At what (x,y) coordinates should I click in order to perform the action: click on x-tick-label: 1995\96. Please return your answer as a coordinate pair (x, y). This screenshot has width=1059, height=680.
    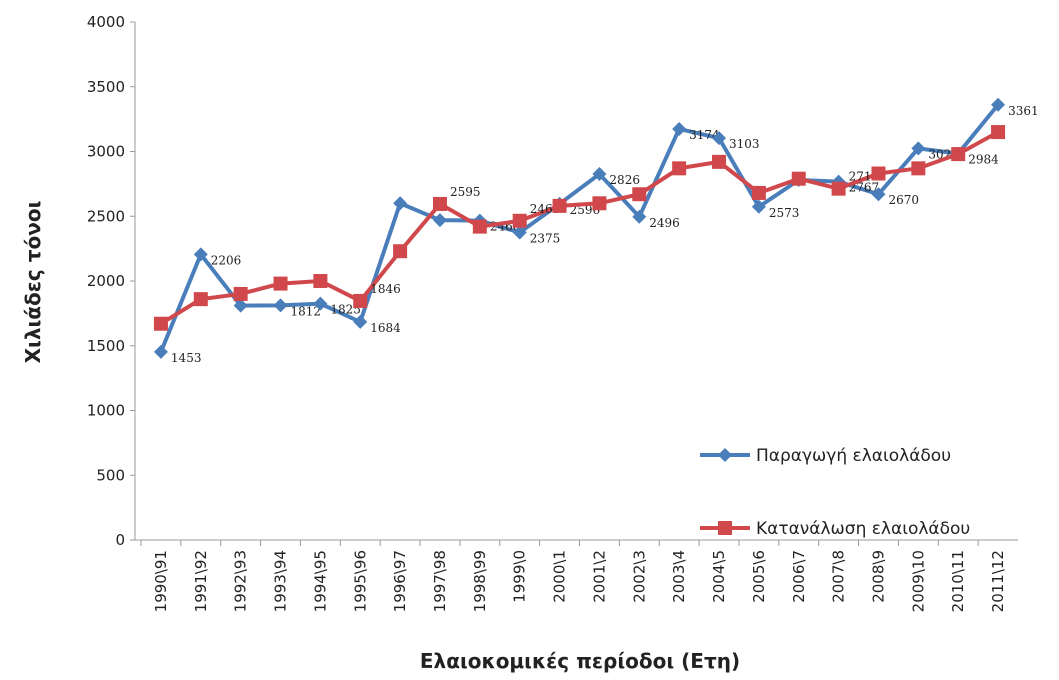
    Looking at the image, I should click on (360, 581).